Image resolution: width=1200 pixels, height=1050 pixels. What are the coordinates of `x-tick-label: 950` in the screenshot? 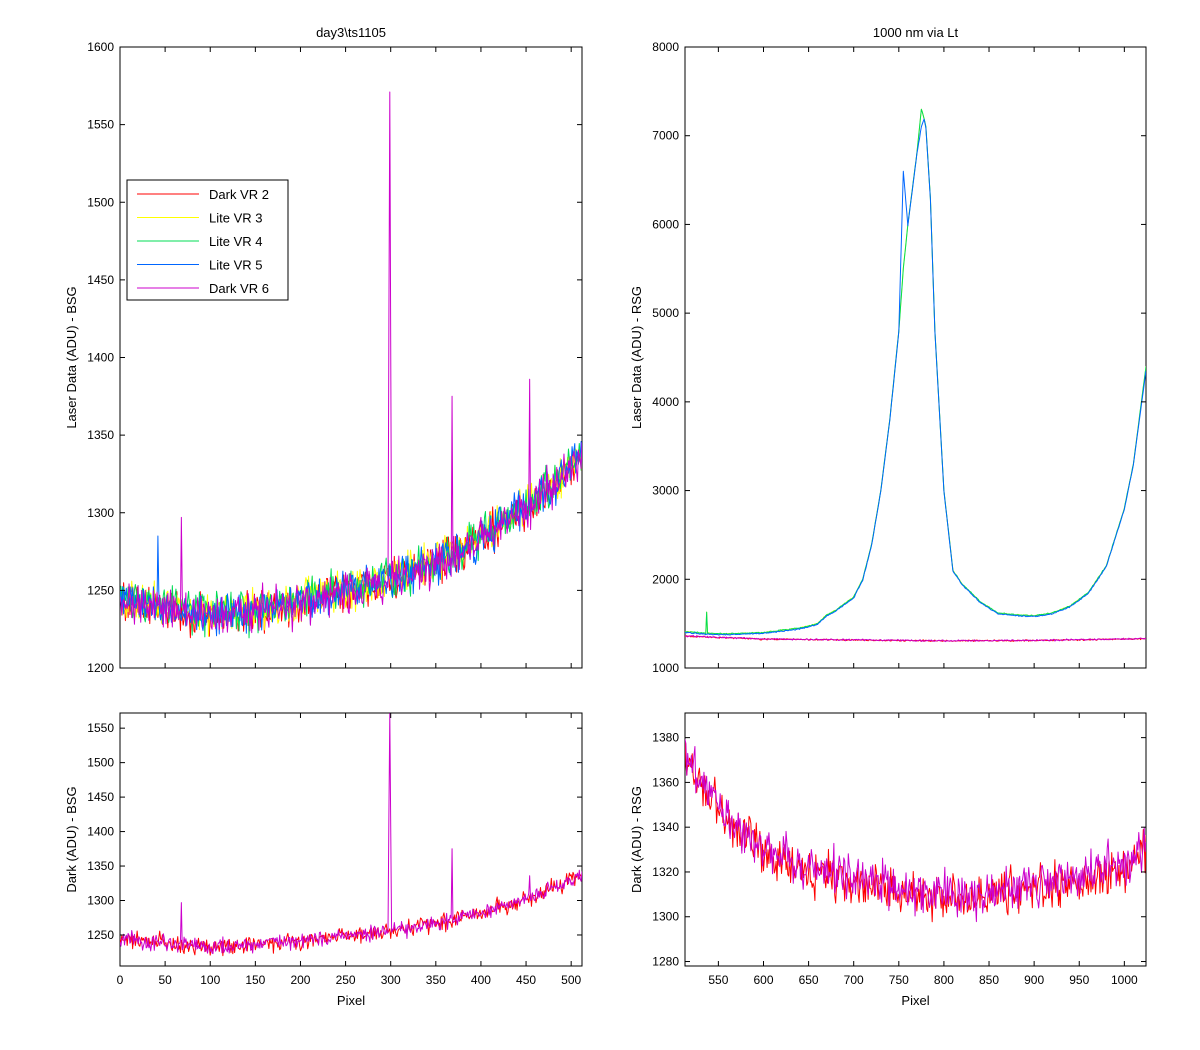 It's located at (1079, 980).